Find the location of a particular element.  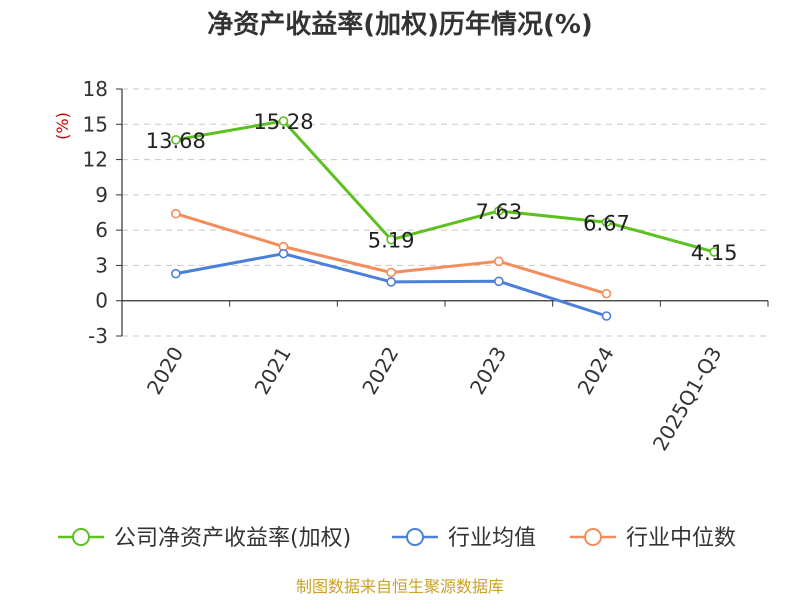

data-label: 13.68 is located at coordinates (176, 141).